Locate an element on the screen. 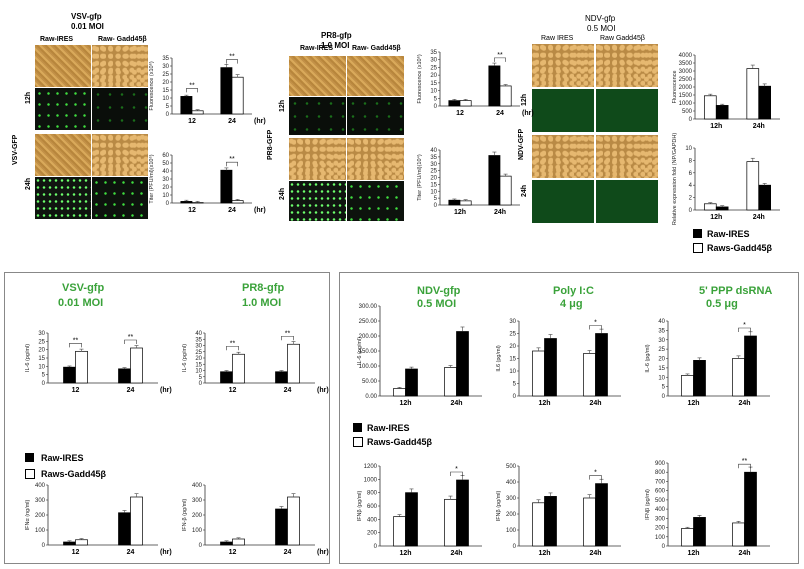  c4-bar-gadd is located at coordinates (505, 190).